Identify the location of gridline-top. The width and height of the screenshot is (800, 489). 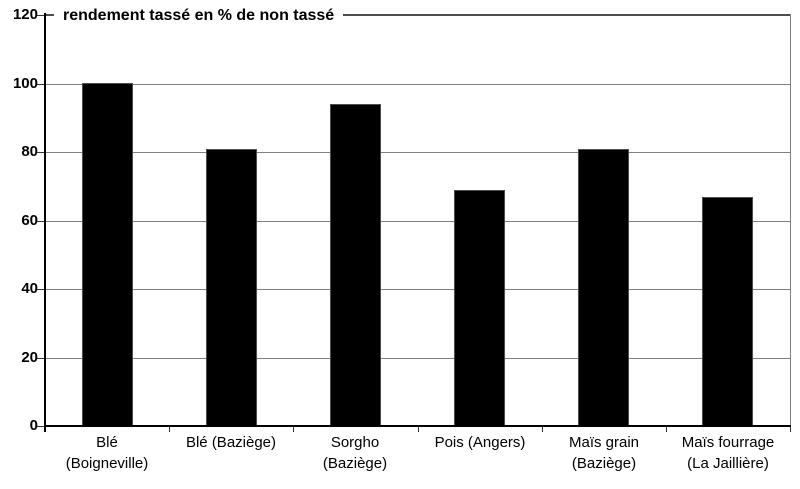
(418, 15).